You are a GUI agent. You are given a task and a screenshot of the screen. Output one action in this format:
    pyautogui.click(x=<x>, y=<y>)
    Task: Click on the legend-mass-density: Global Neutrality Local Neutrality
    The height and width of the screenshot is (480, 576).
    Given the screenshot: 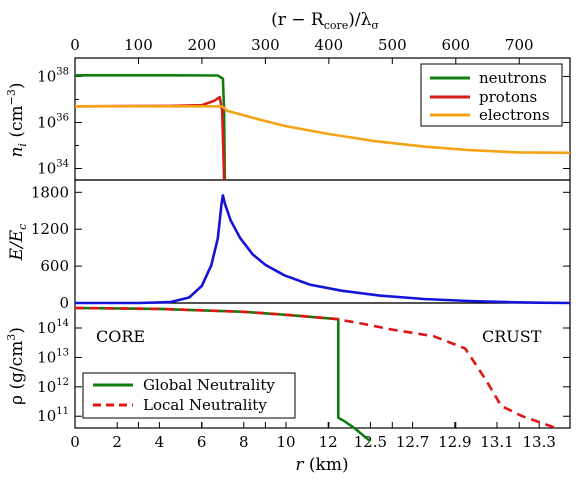 What is the action you would take?
    pyautogui.click(x=189, y=395)
    